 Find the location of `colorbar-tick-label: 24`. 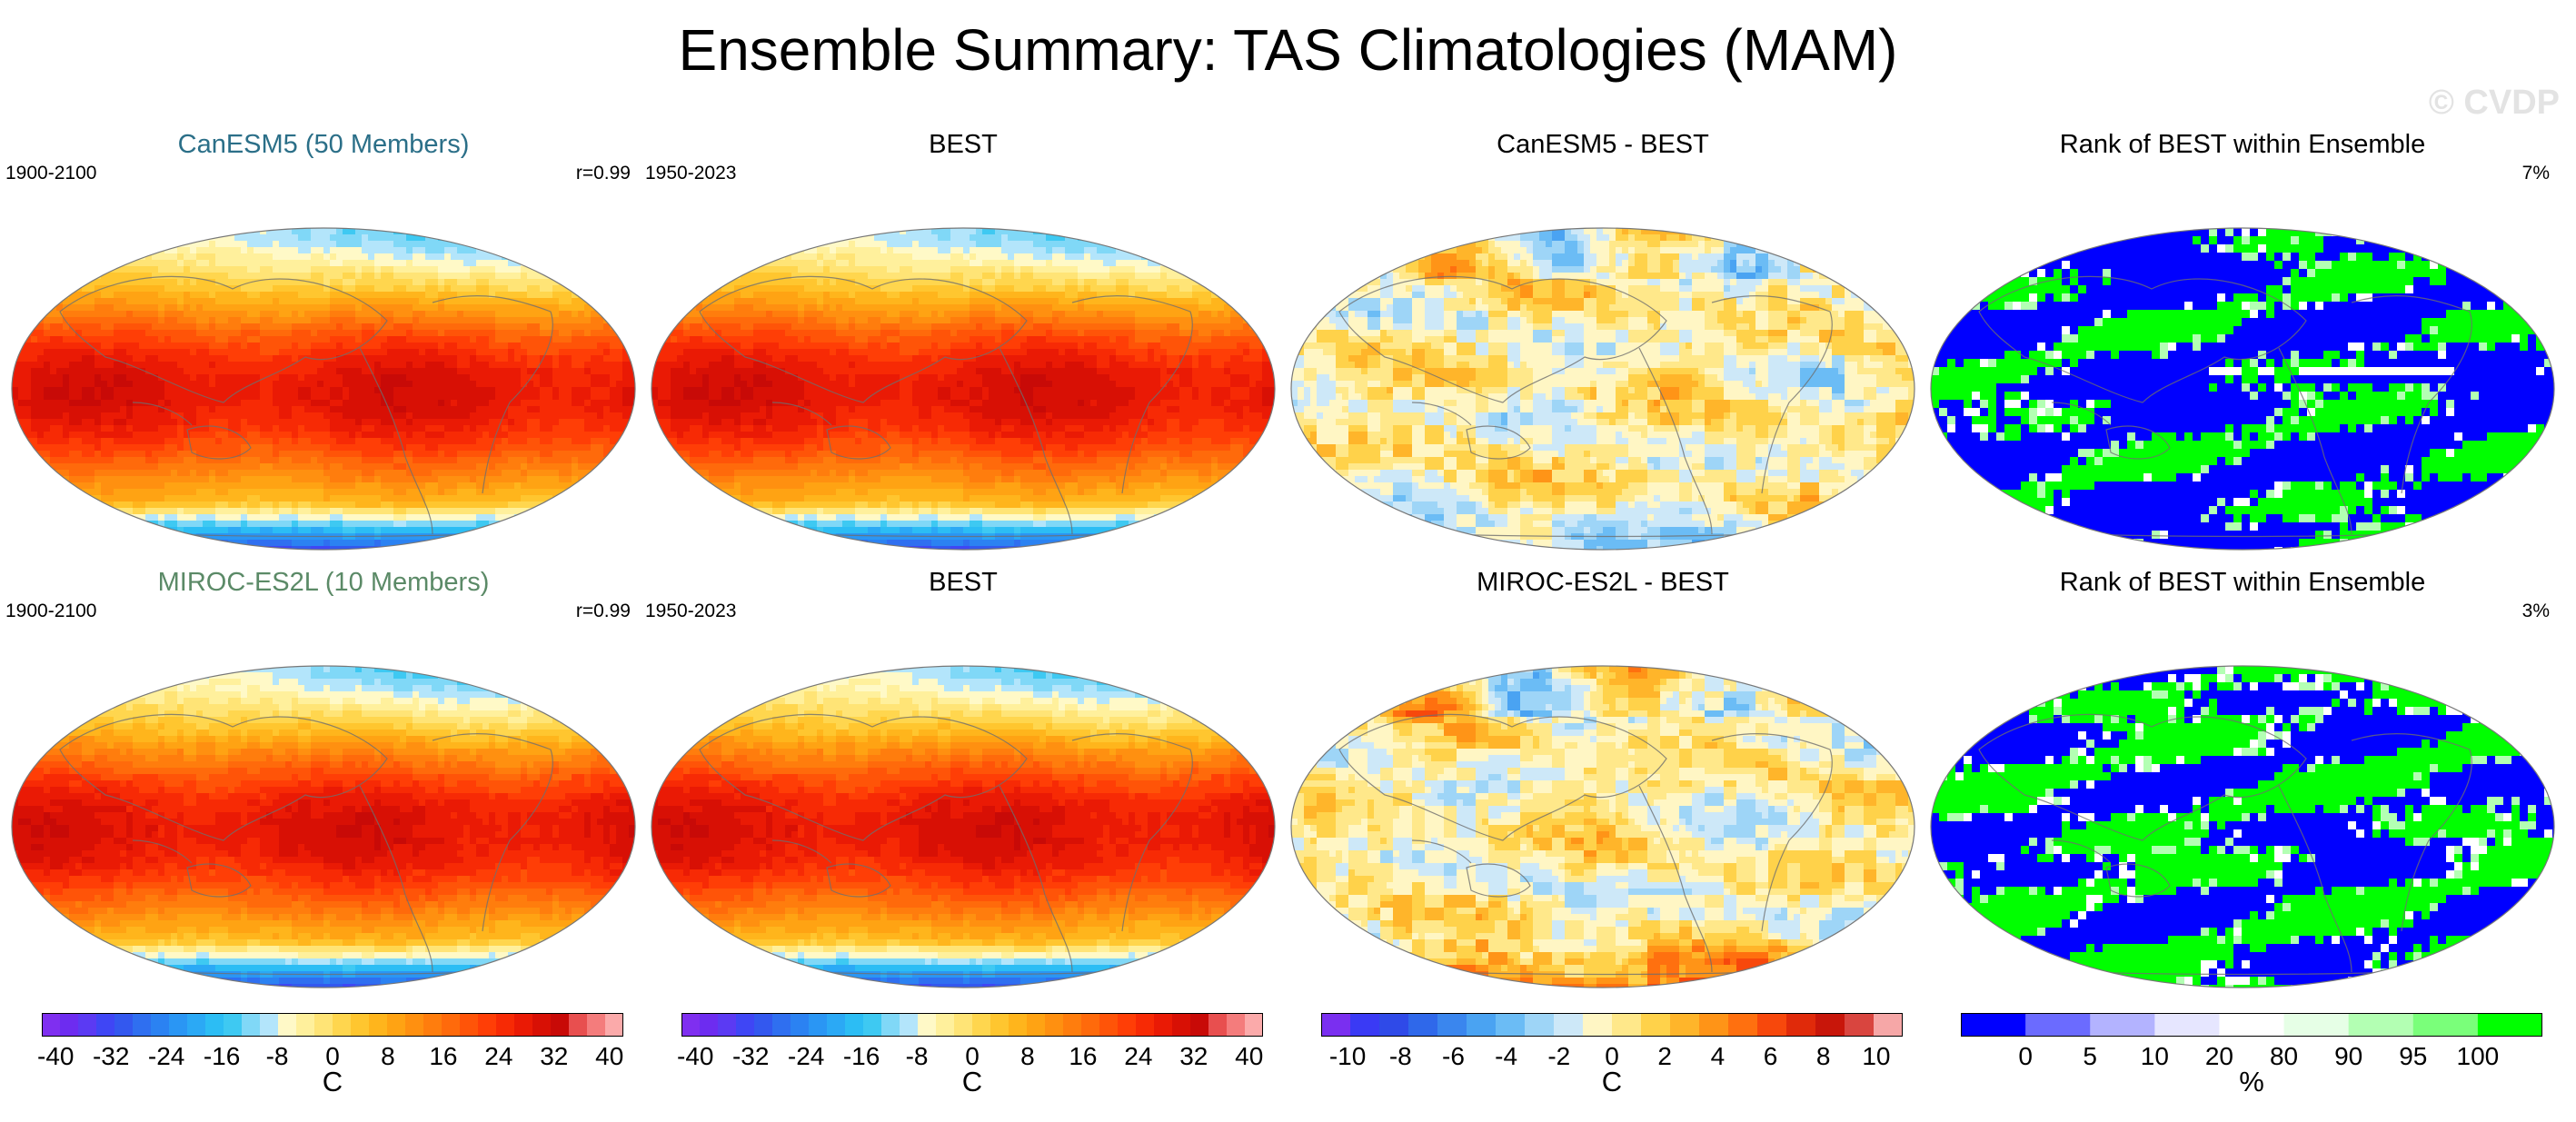

colorbar-tick-label: 24 is located at coordinates (1138, 1056).